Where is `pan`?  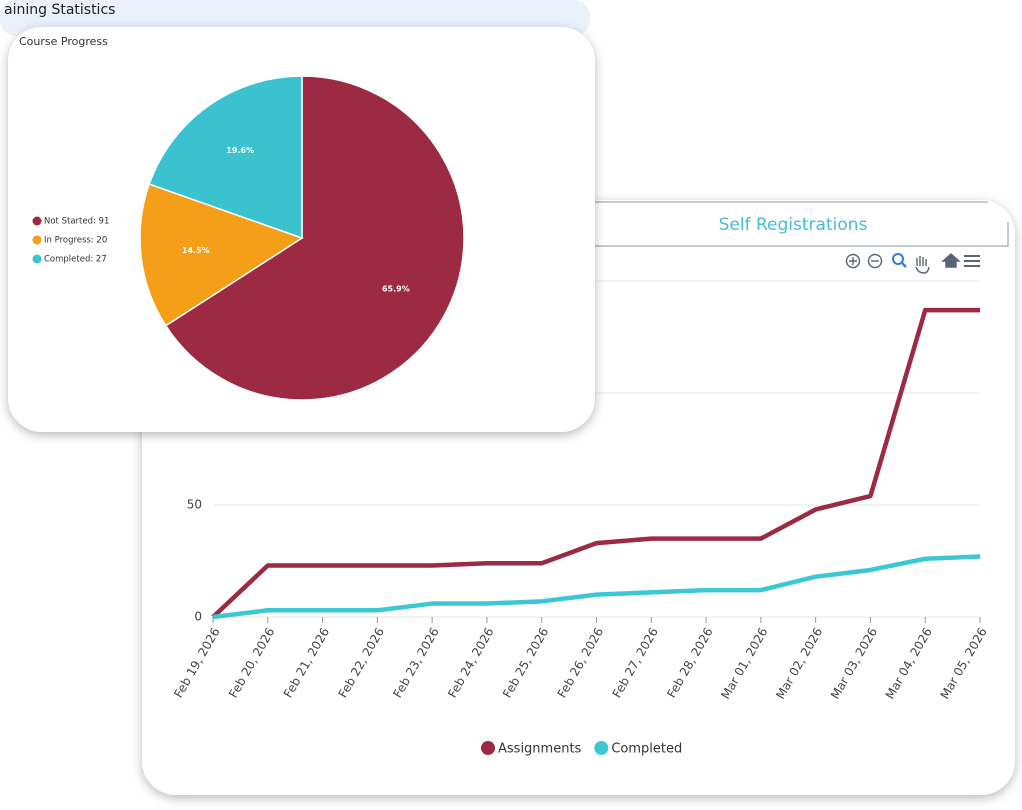 pan is located at coordinates (922, 265).